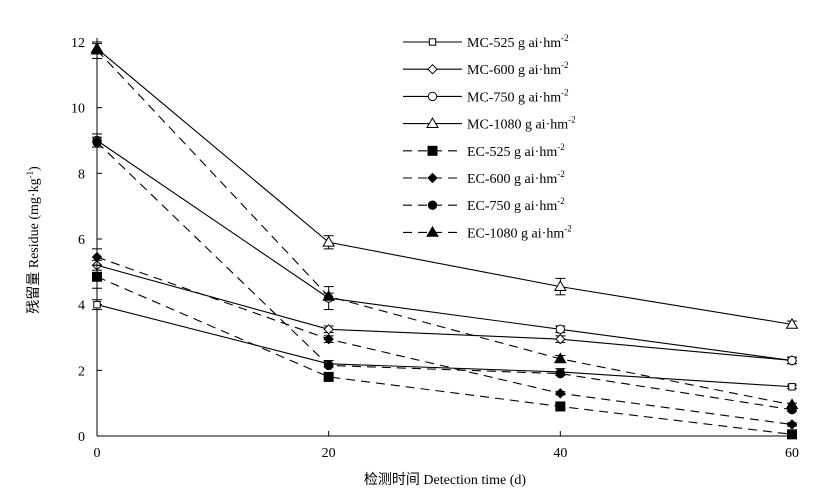  What do you see at coordinates (560, 453) in the screenshot?
I see `x-tick-label: 40` at bounding box center [560, 453].